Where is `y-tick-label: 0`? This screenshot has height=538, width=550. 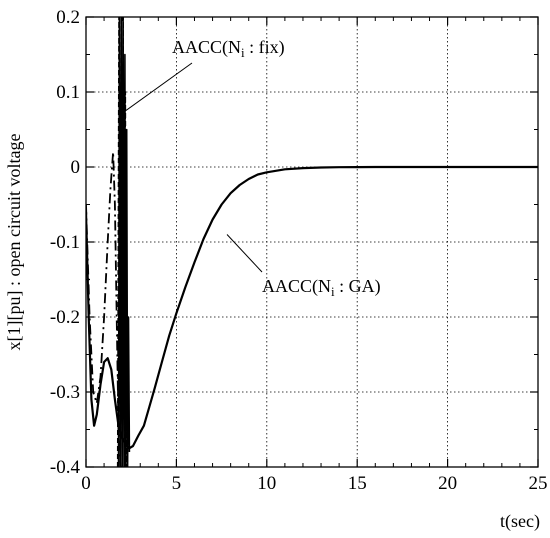
y-tick-label: 0 is located at coordinates (76, 167).